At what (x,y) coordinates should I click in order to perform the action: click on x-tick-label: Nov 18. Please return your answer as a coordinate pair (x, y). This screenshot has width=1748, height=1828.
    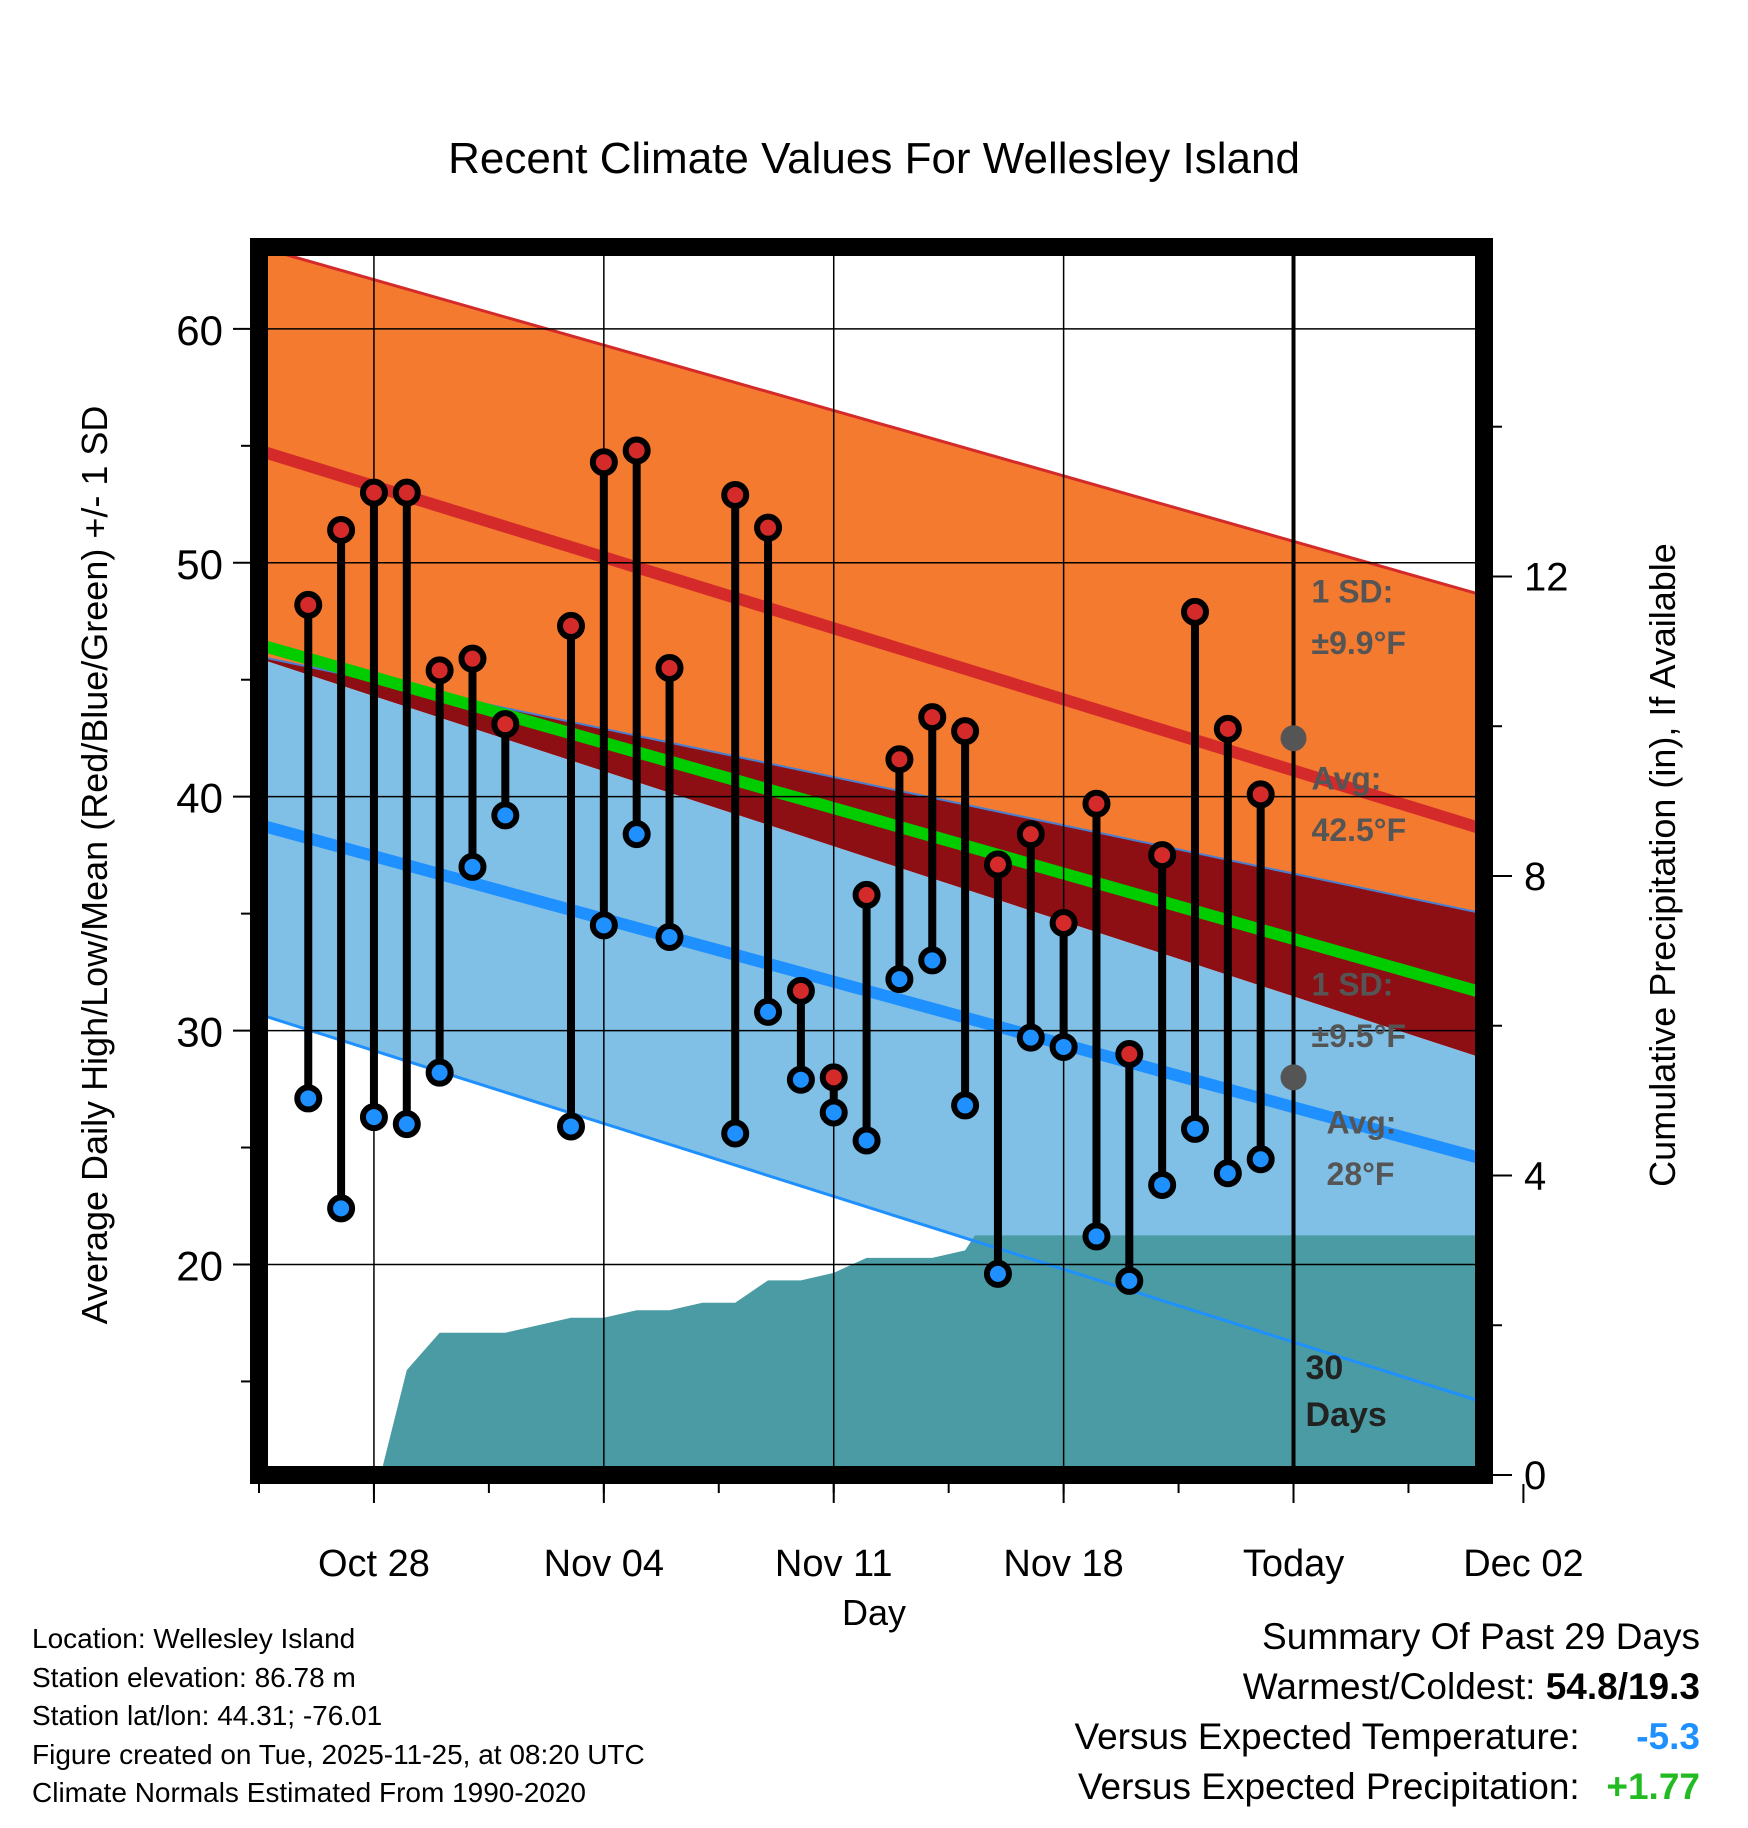
    Looking at the image, I should click on (1063, 1564).